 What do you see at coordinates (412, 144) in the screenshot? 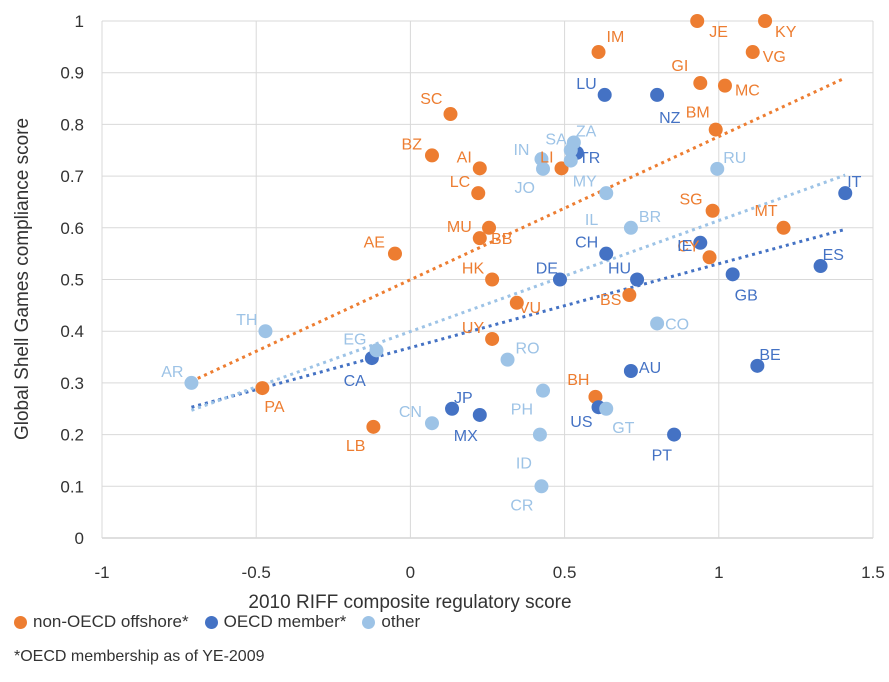
I see `point-label: BZ` at bounding box center [412, 144].